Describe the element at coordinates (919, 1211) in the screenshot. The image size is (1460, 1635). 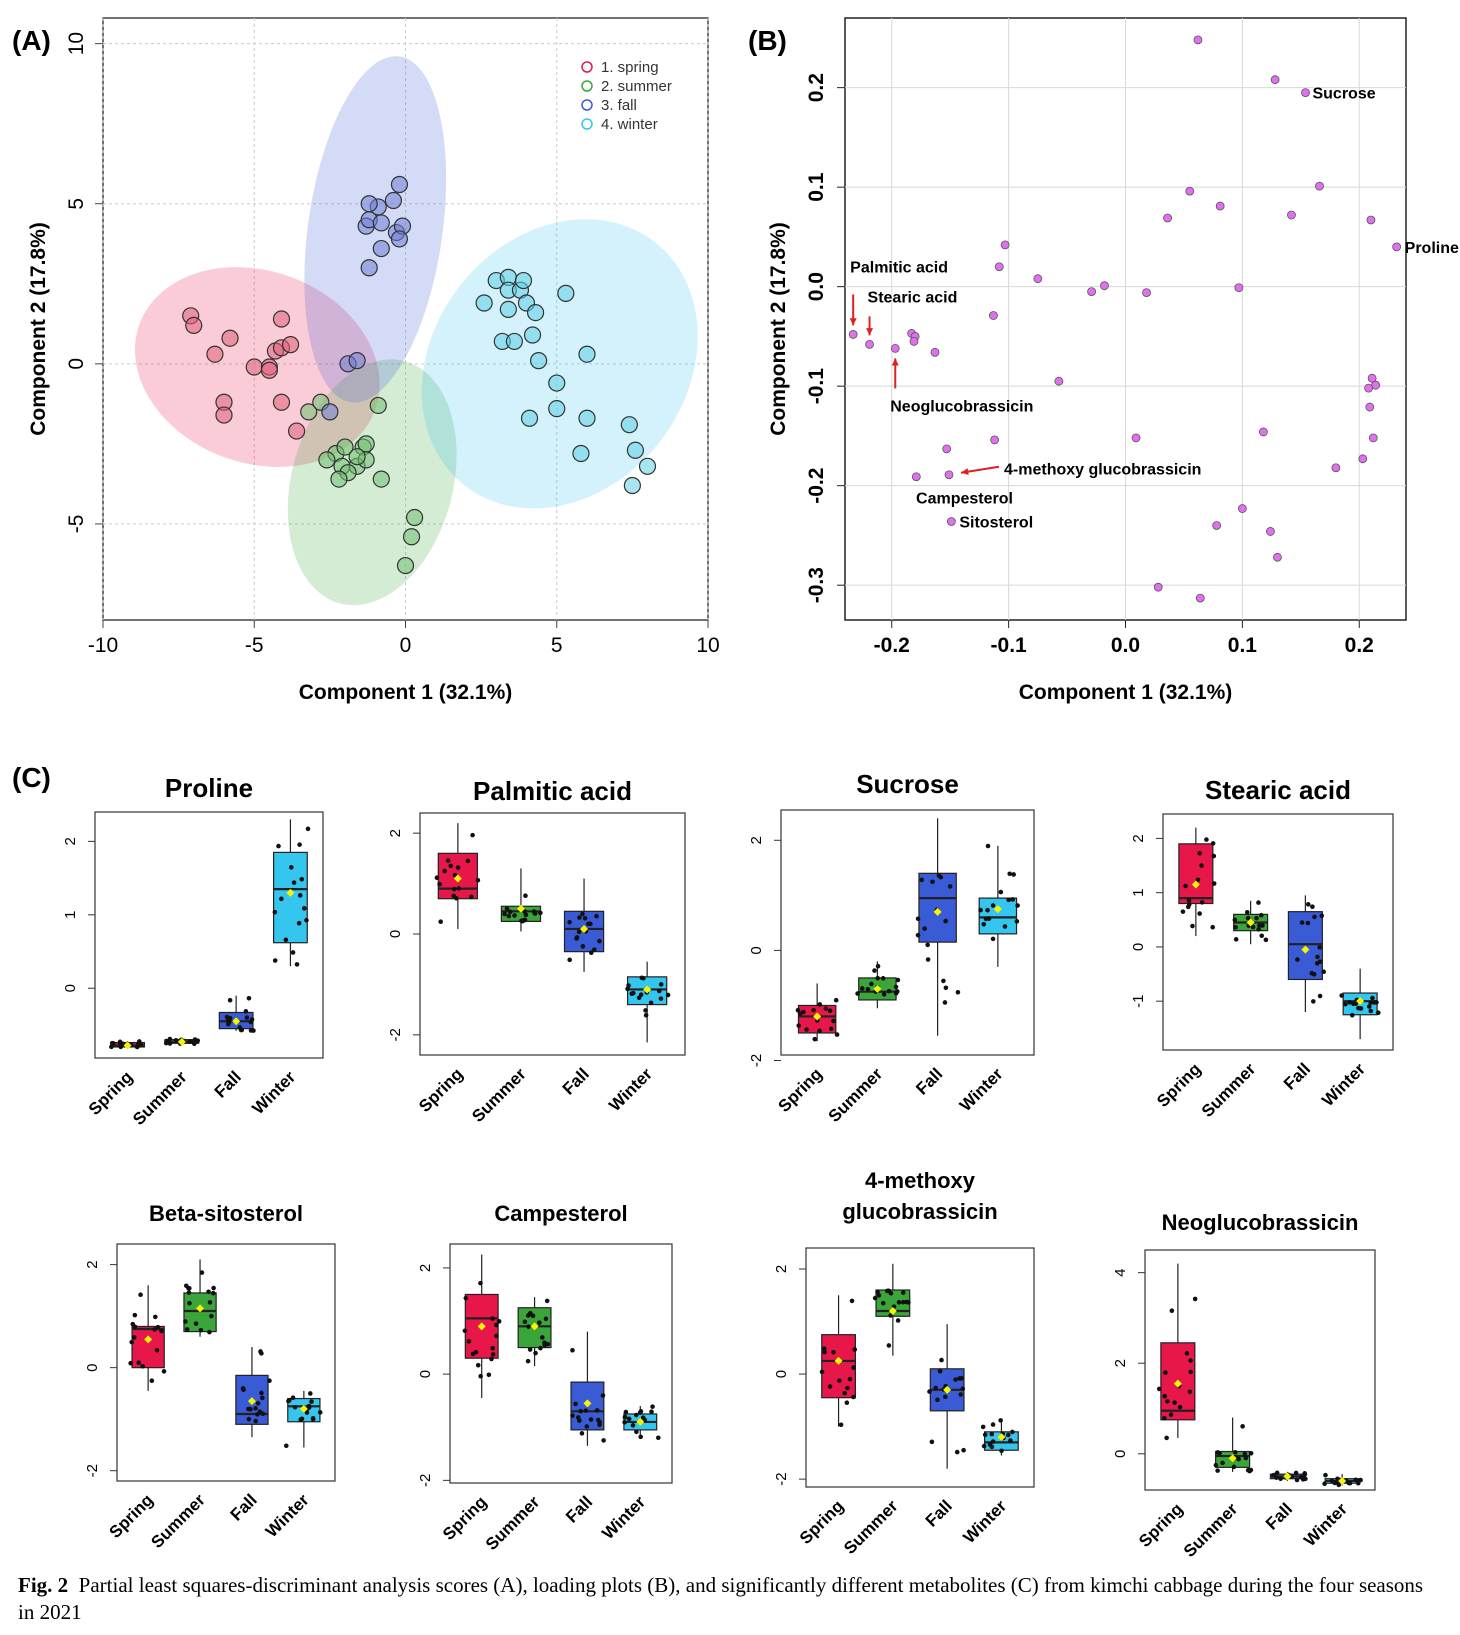
I see `boxplot-title: glucobrassicin` at that location.